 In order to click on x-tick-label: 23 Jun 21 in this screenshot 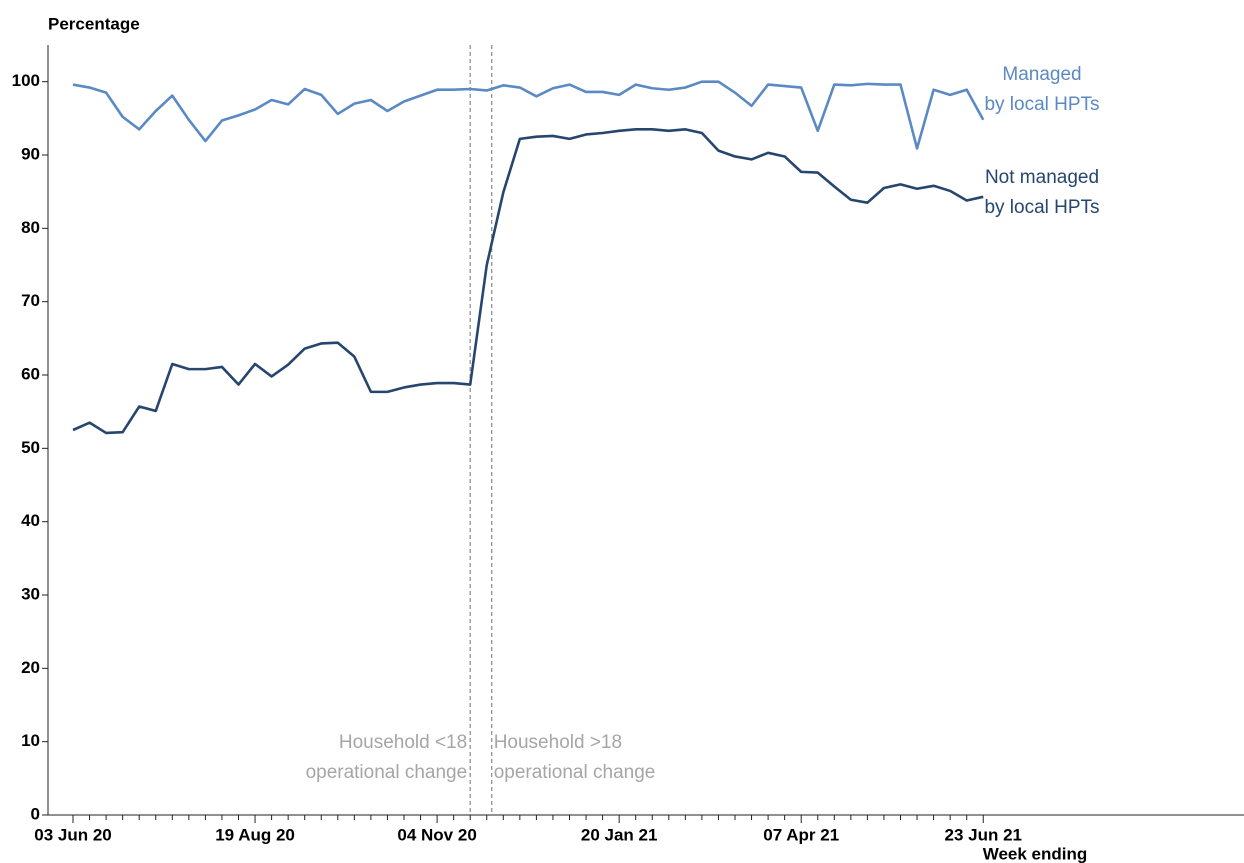, I will do `click(984, 834)`.